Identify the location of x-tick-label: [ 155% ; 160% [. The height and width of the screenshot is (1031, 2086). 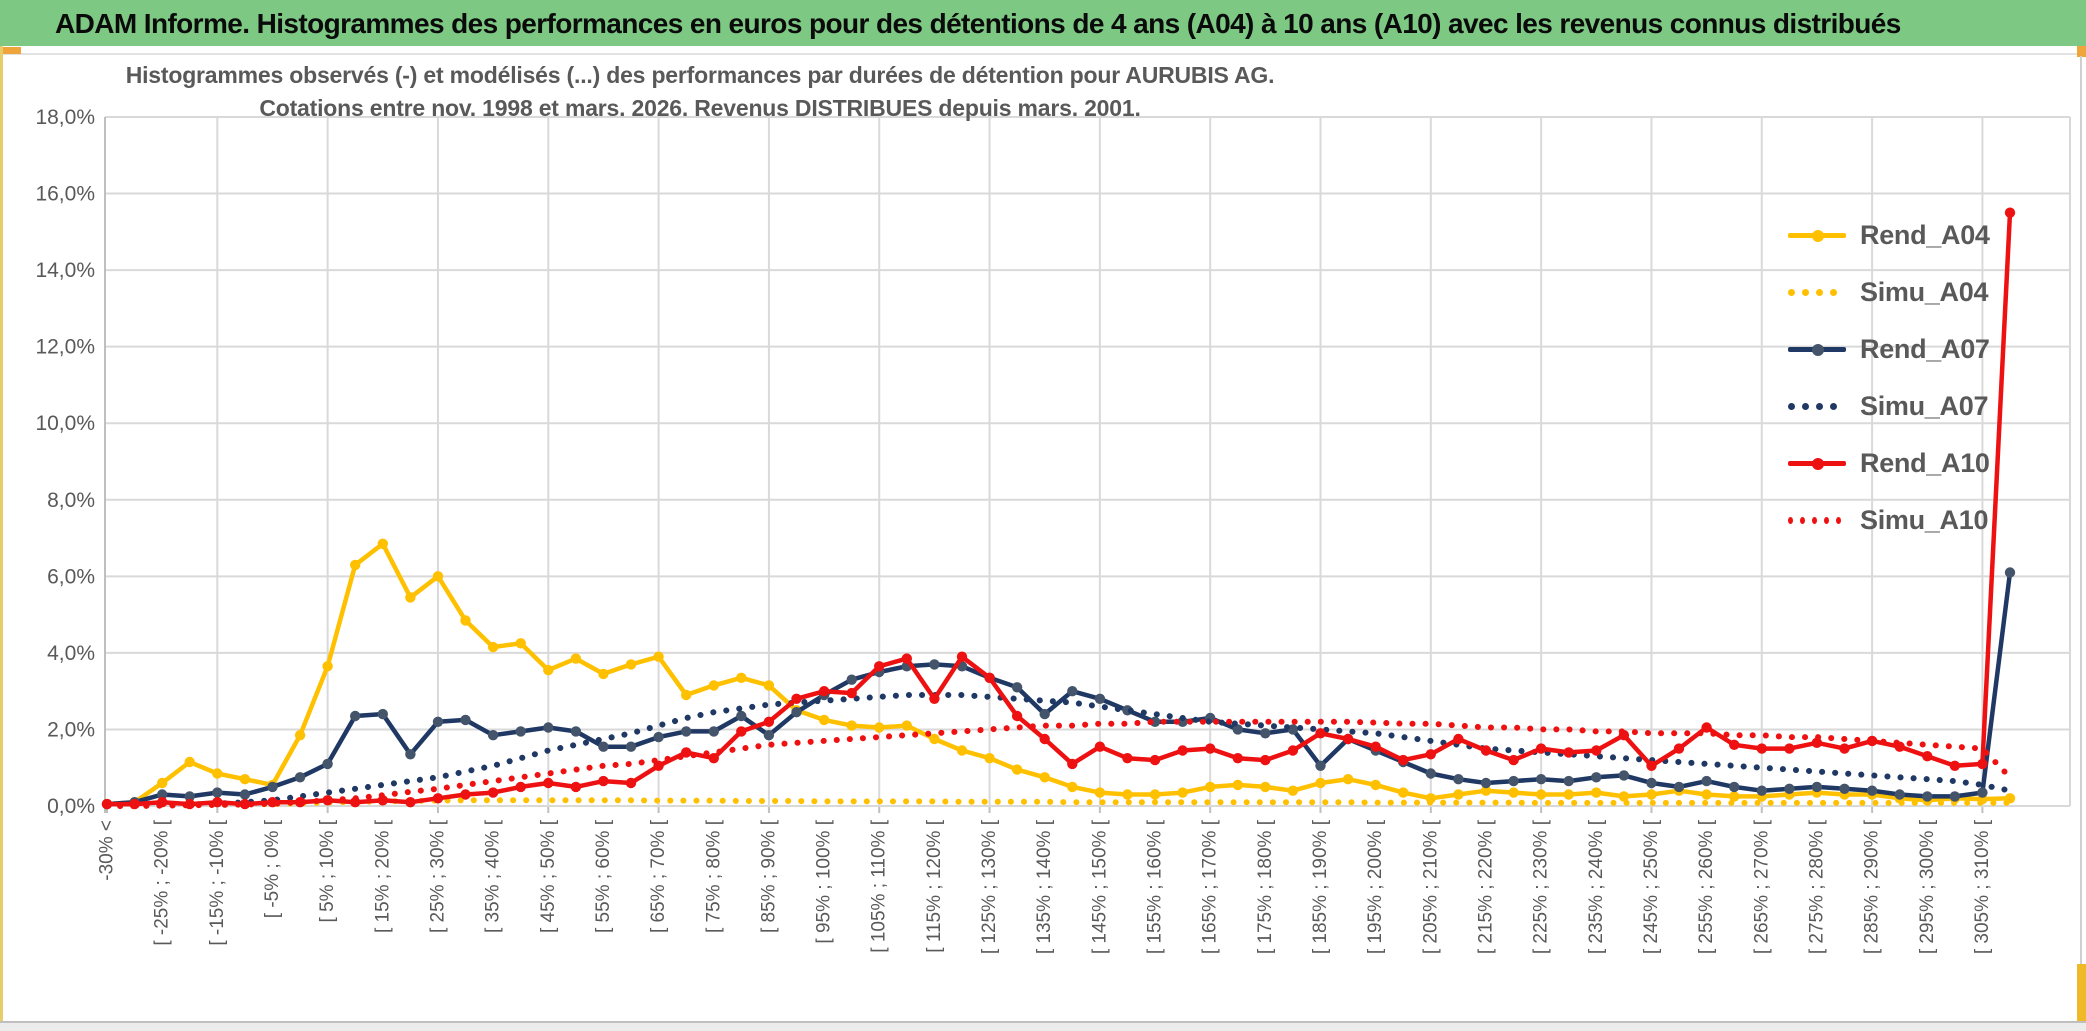
(1155, 886).